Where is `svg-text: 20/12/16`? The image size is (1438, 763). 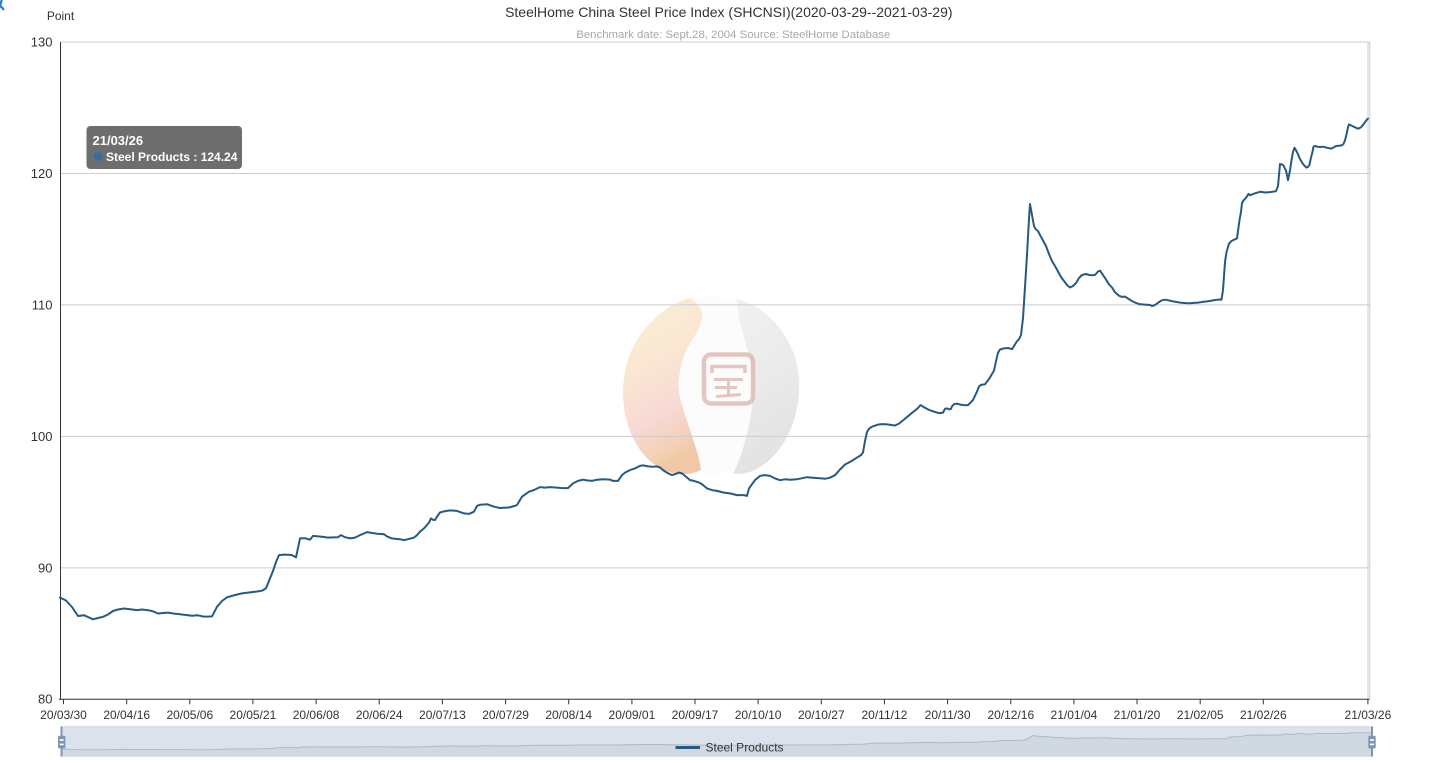
svg-text: 20/12/16 is located at coordinates (1010, 715).